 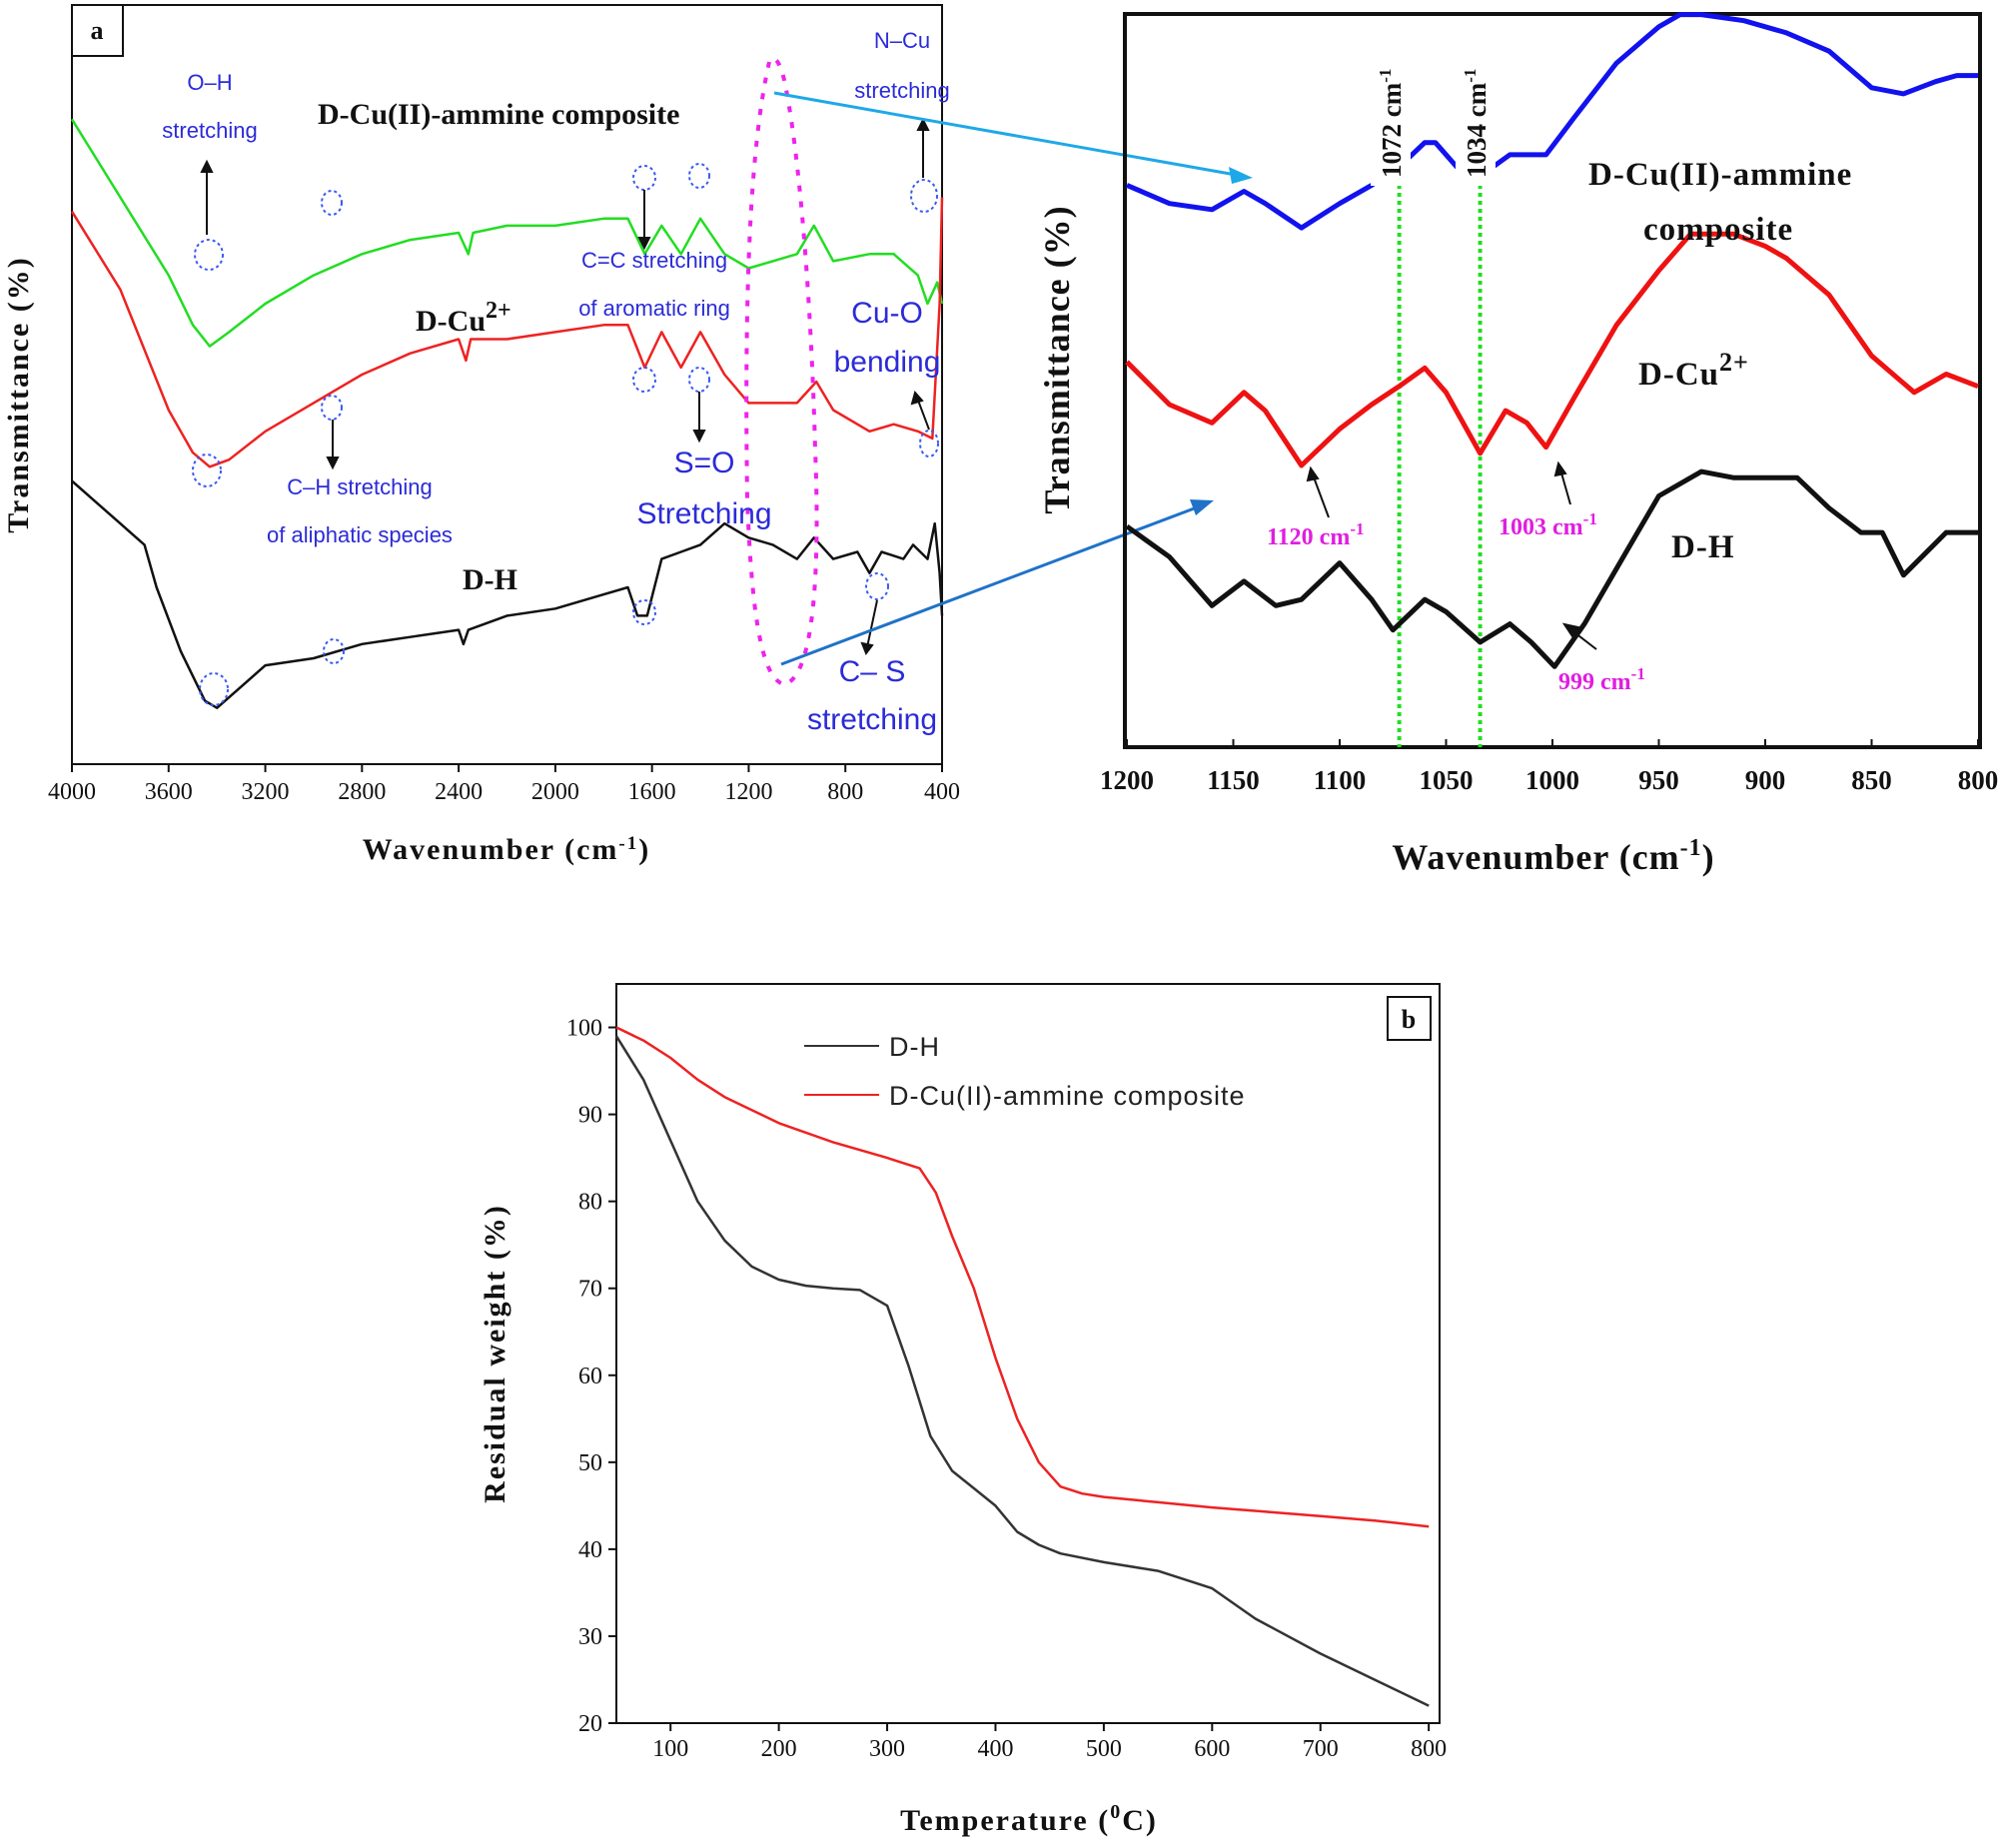 I want to click on vline-label-1034: 1034 cm-1, so click(x=1476, y=123).